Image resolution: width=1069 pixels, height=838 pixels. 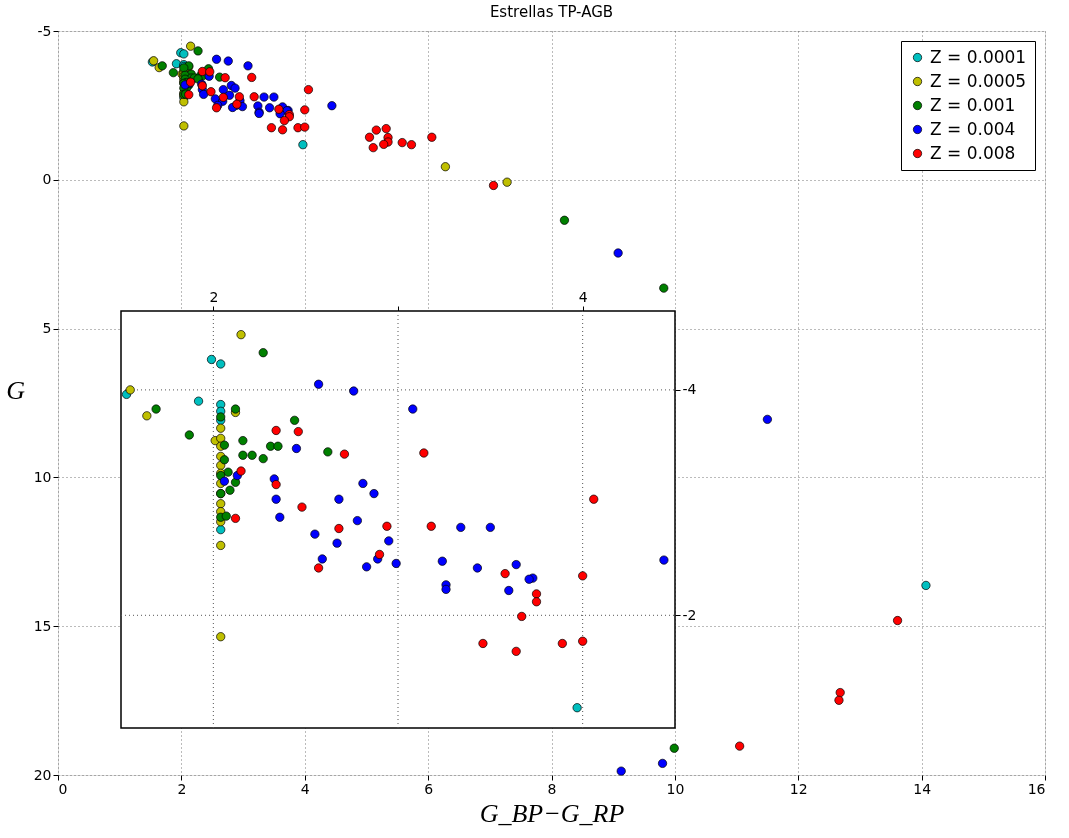 I want to click on chart-title: Estrellas TP-AGB, so click(x=551, y=12).